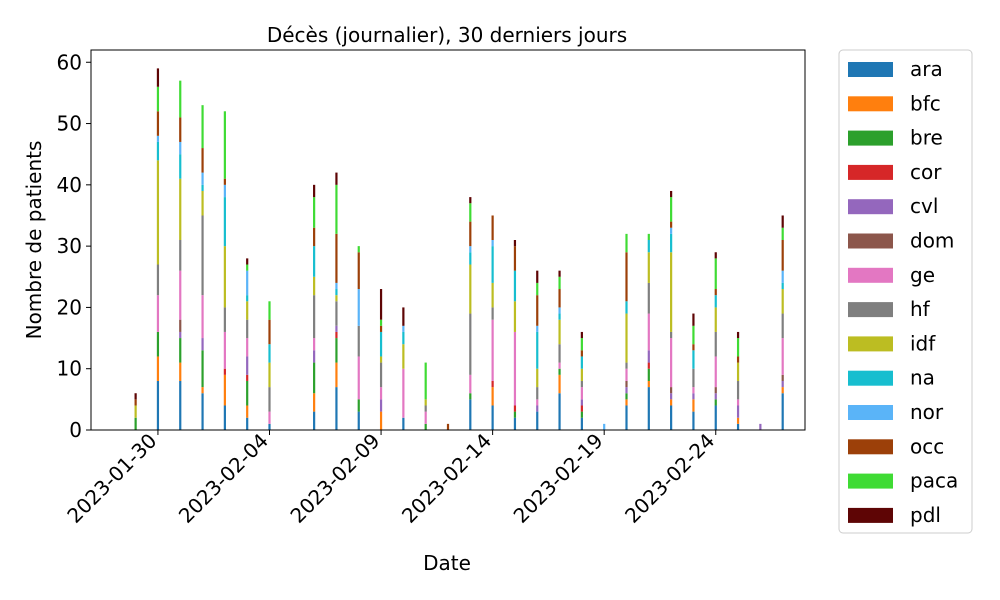 The width and height of the screenshot is (1000, 600). I want to click on legend-label-occ: occ, so click(927, 446).